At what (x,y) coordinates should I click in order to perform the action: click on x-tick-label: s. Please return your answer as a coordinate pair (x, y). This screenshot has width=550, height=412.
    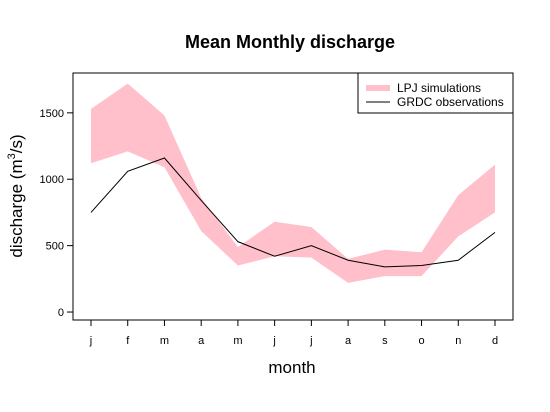
    Looking at the image, I should click on (385, 341).